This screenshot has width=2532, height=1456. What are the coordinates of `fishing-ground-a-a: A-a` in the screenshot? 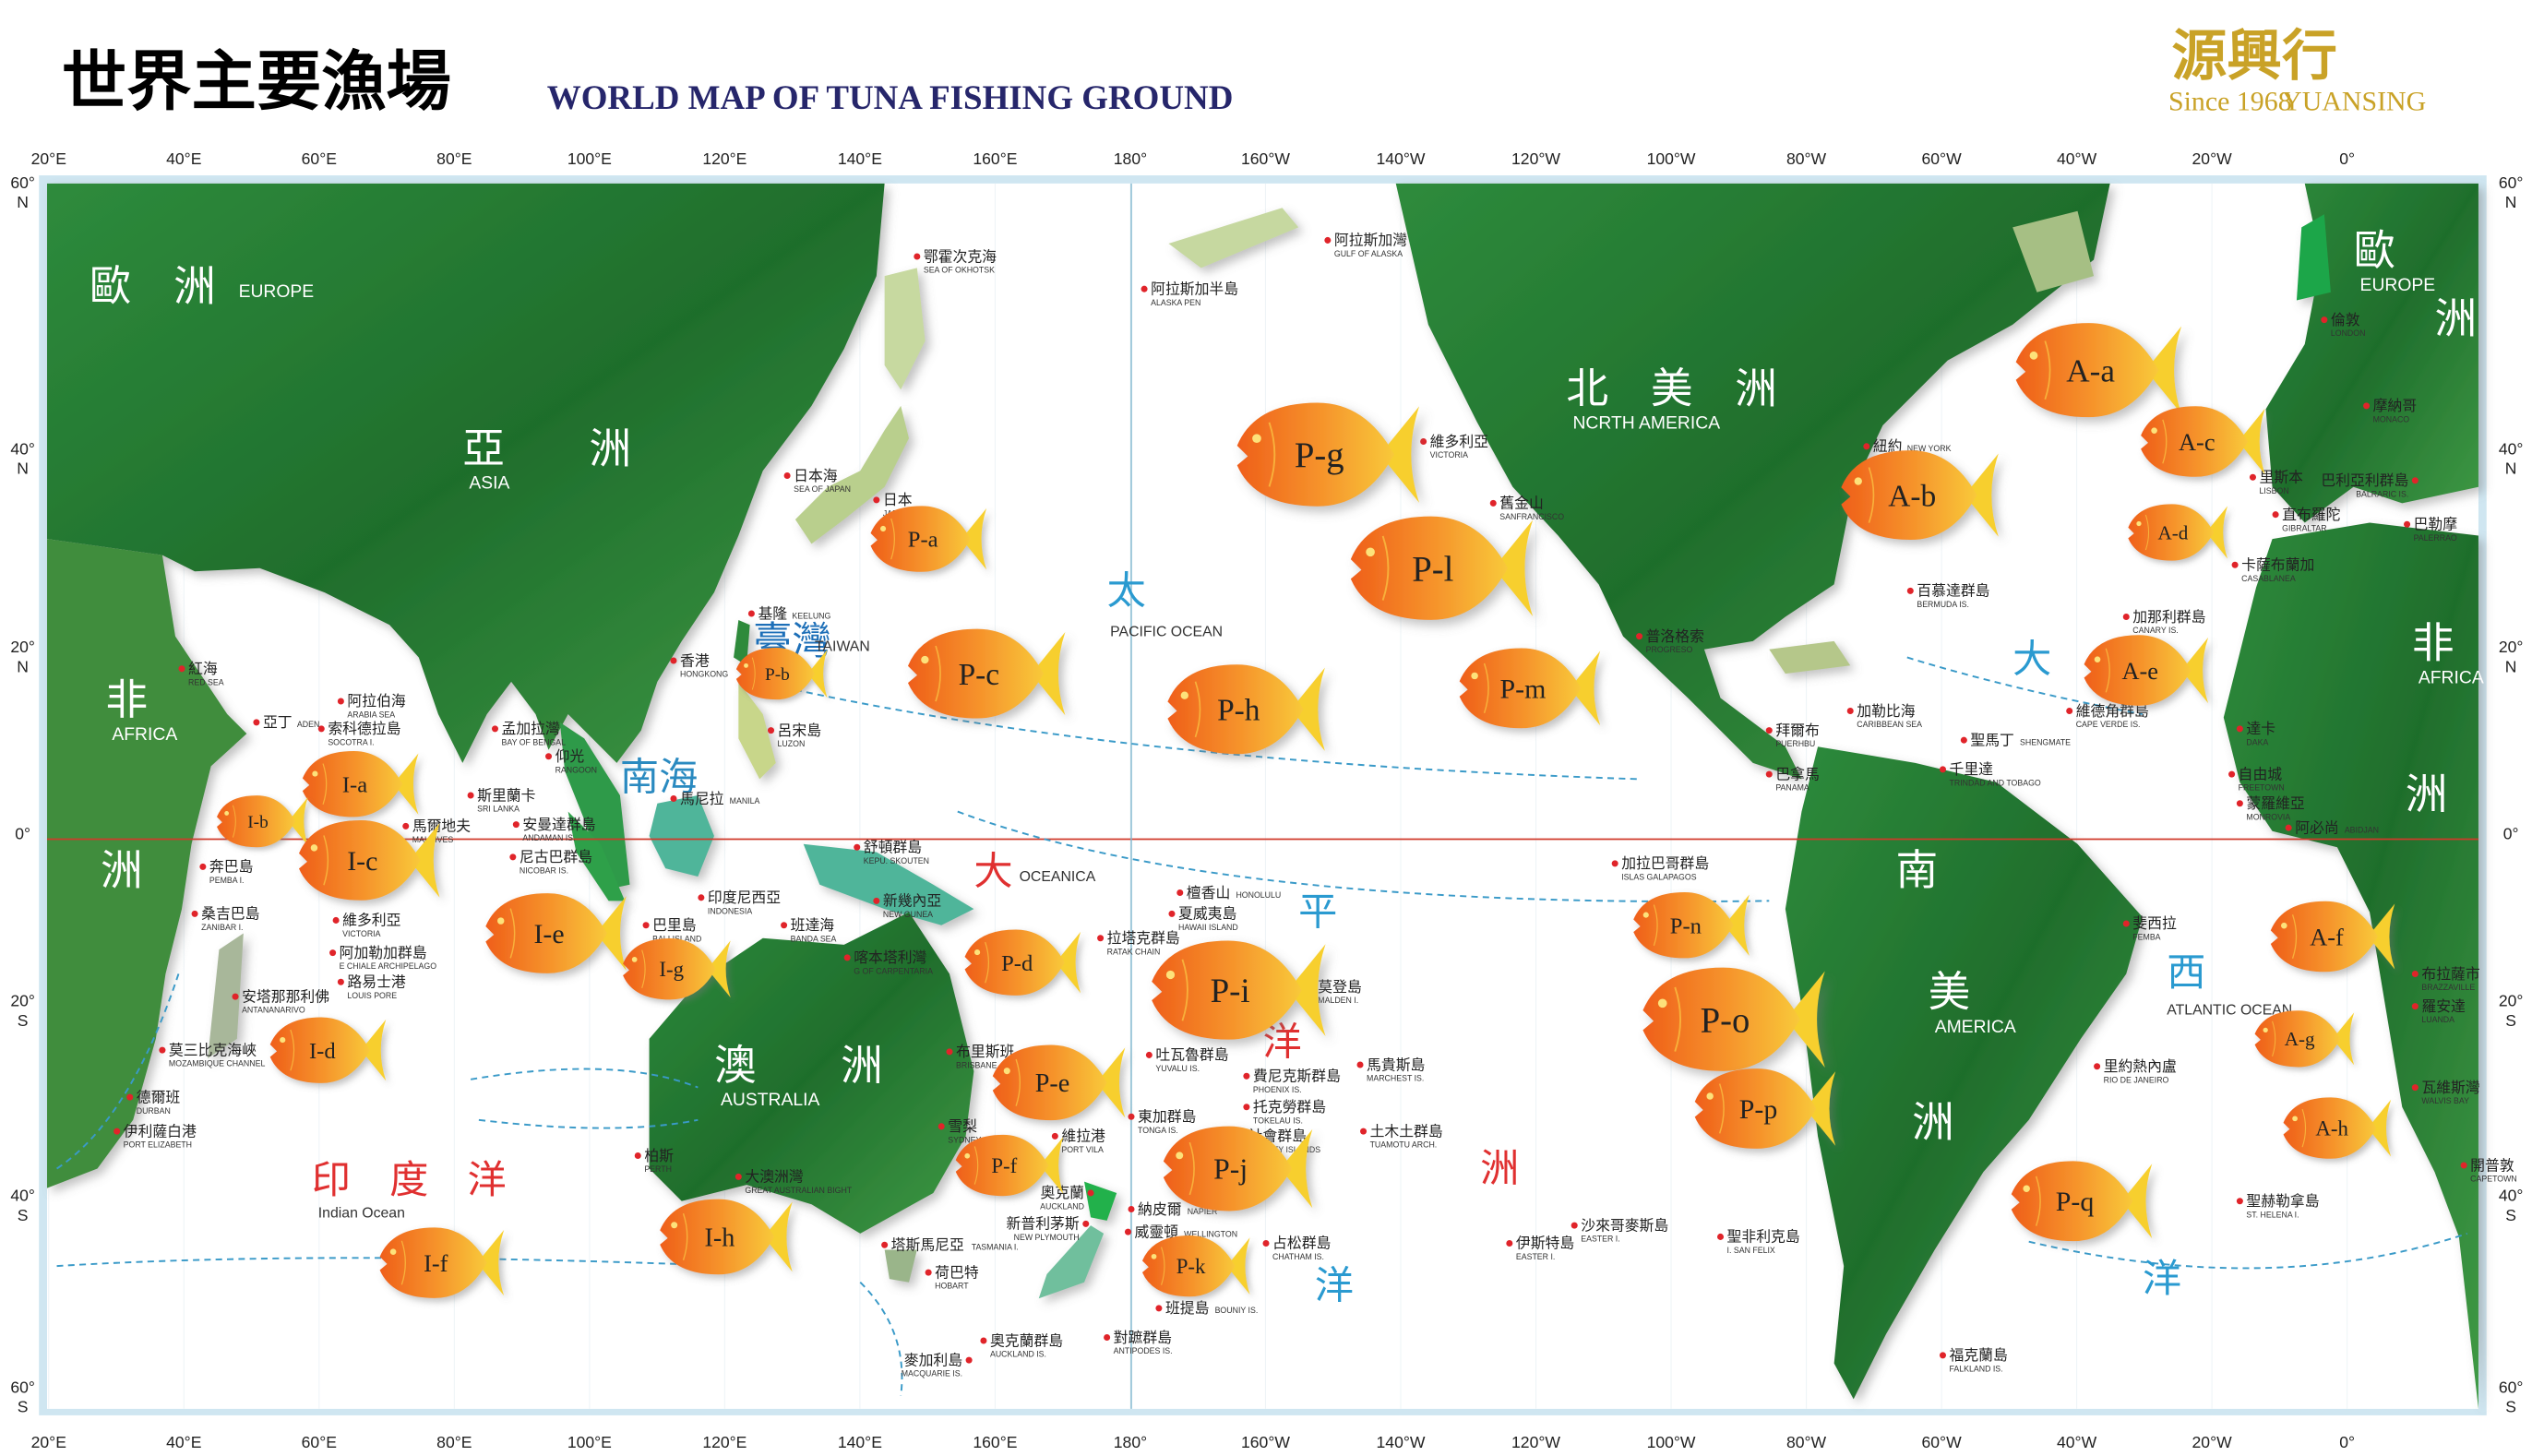 It's located at (2098, 370).